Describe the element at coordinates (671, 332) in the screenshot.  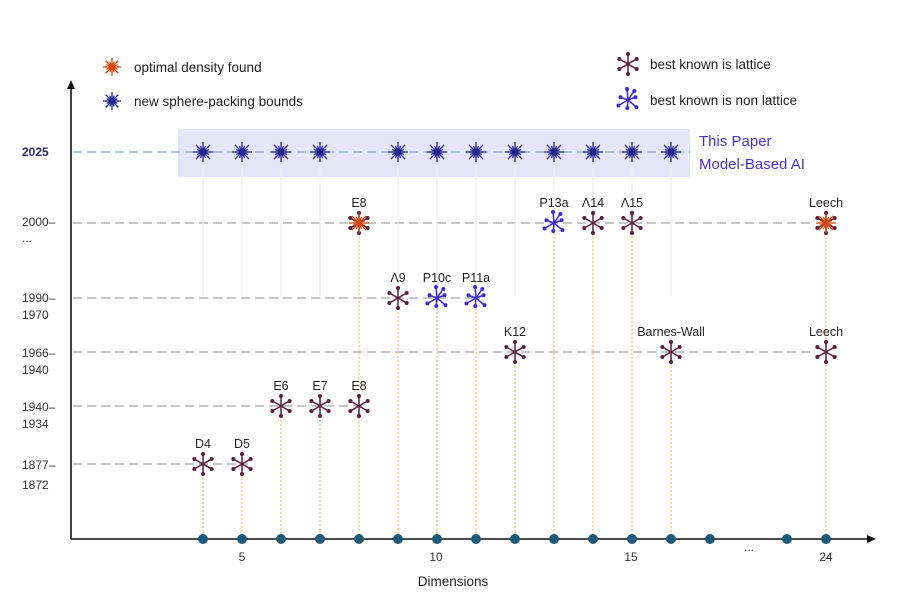
I see `packing-label: Barnes-Wall` at that location.